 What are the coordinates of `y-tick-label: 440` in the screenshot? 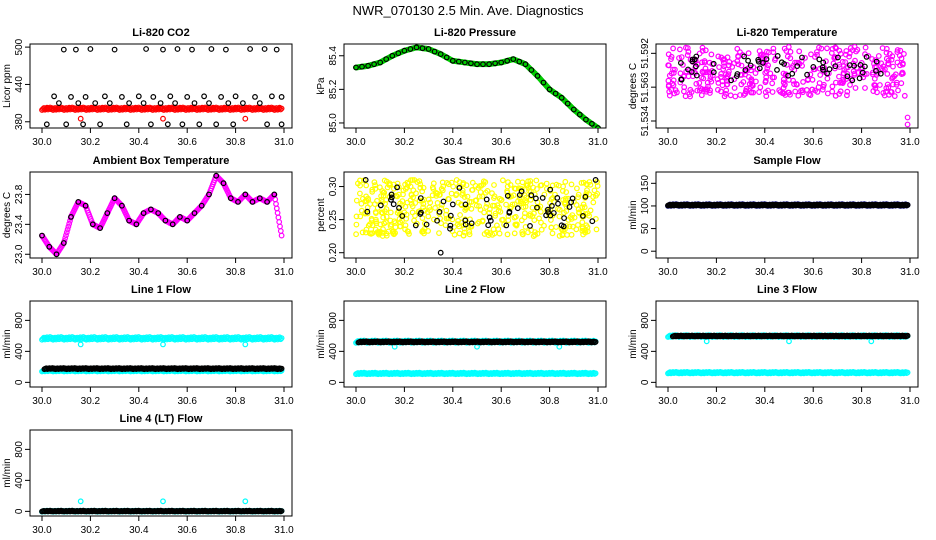 It's located at (19, 84).